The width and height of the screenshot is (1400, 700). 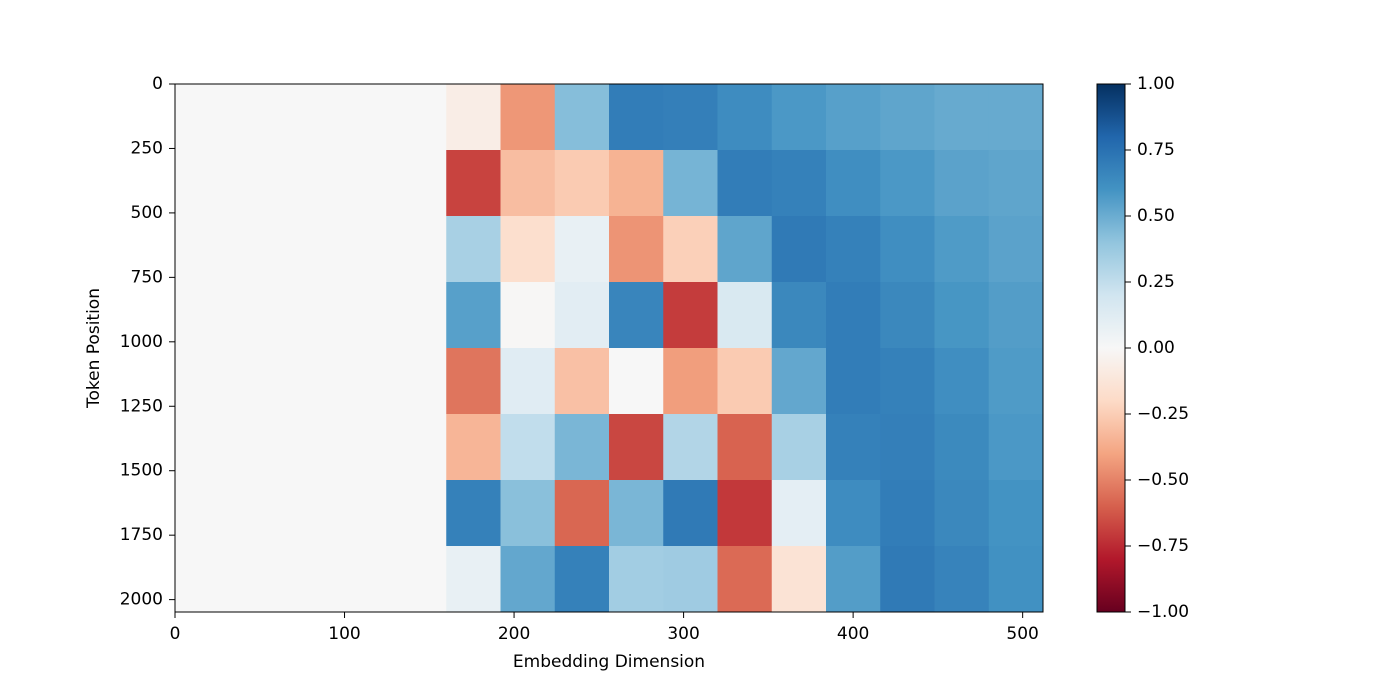 I want to click on y-tick-label: 250, so click(x=147, y=148).